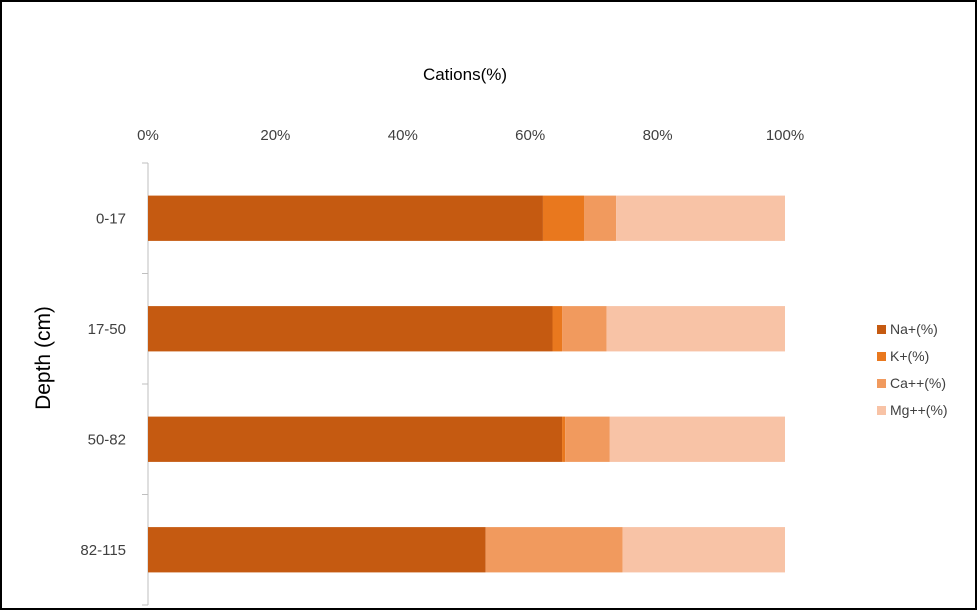 Image resolution: width=977 pixels, height=610 pixels. Describe the element at coordinates (909, 356) in the screenshot. I see `legend-label: K+(%)` at that location.